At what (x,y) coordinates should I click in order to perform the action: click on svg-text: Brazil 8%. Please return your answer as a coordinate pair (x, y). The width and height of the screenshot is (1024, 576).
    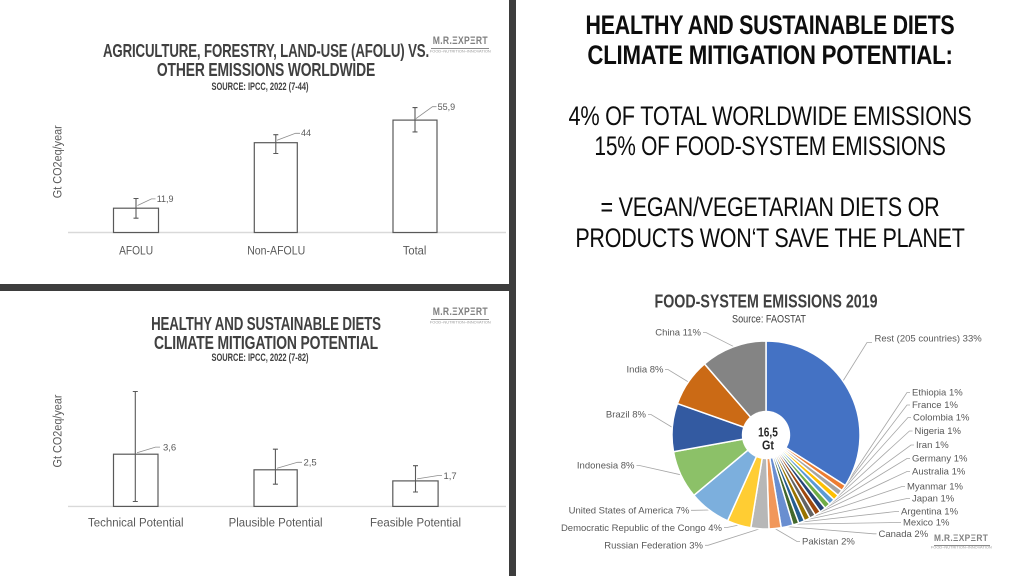
    Looking at the image, I should click on (626, 415).